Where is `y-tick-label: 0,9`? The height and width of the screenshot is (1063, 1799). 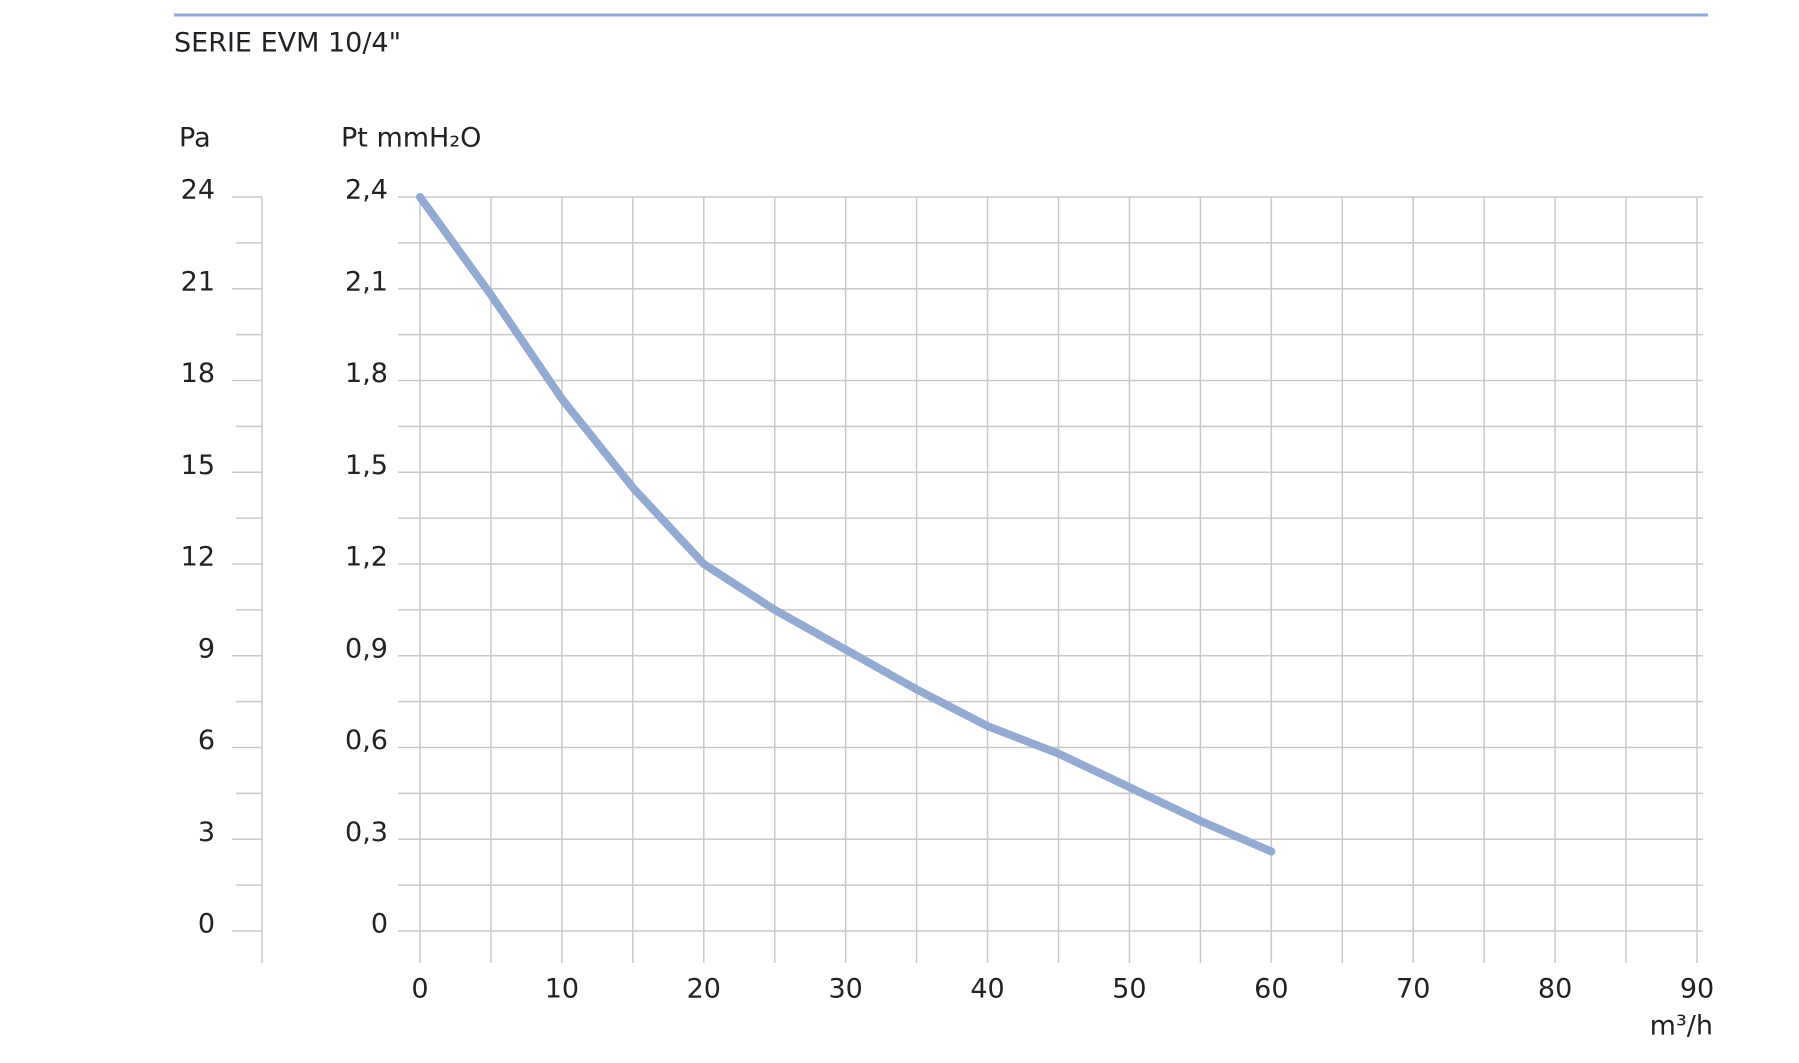 y-tick-label: 0,9 is located at coordinates (366, 648).